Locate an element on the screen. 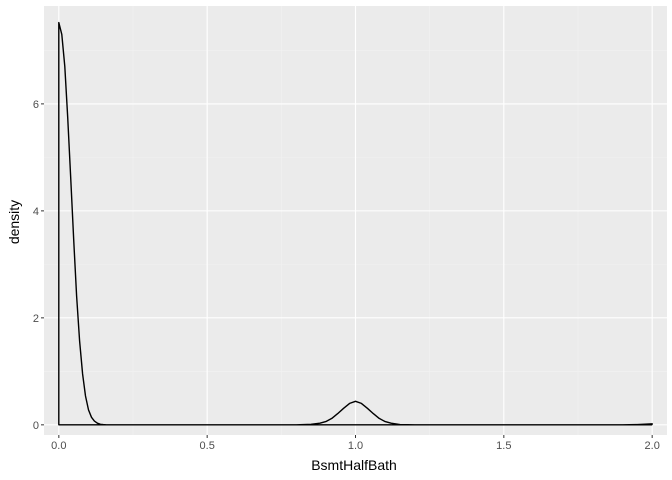 The image size is (672, 480). y-tick-label: 6 is located at coordinates (36, 105).